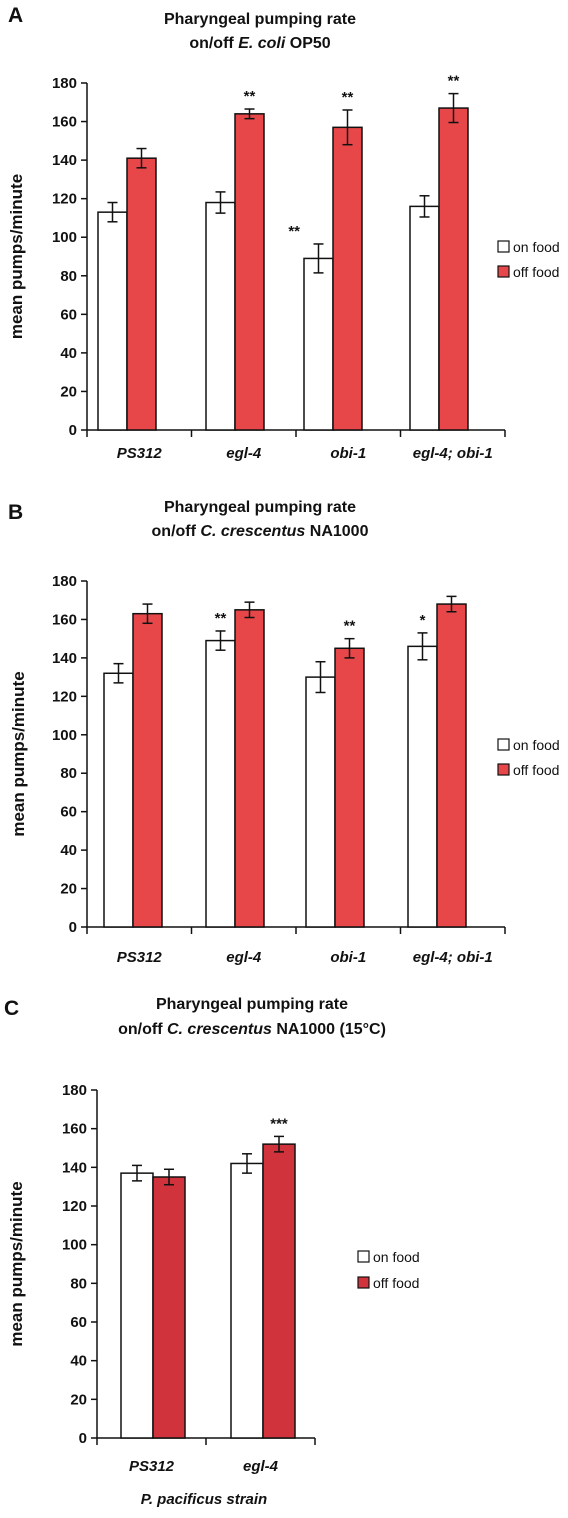 This screenshot has height=1518, width=568. I want to click on panel-label: B, so click(15, 512).